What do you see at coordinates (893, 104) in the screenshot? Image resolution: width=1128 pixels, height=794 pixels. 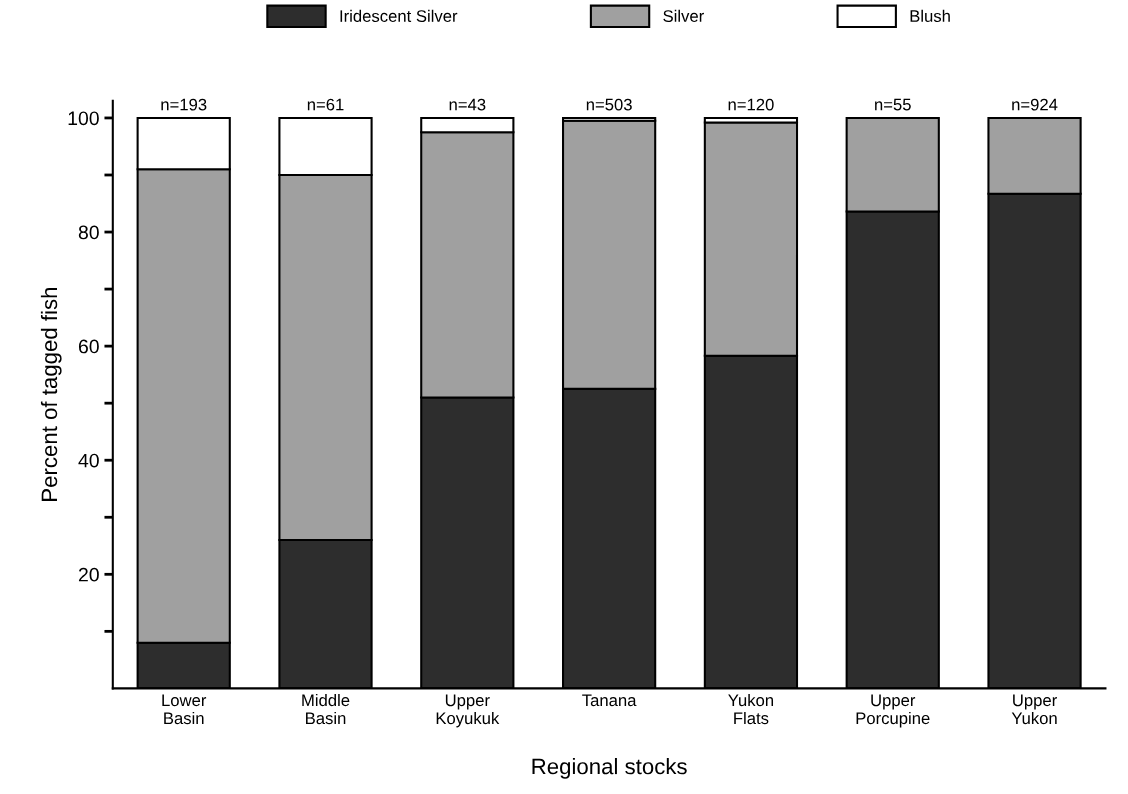 I see `annotation: n=55` at bounding box center [893, 104].